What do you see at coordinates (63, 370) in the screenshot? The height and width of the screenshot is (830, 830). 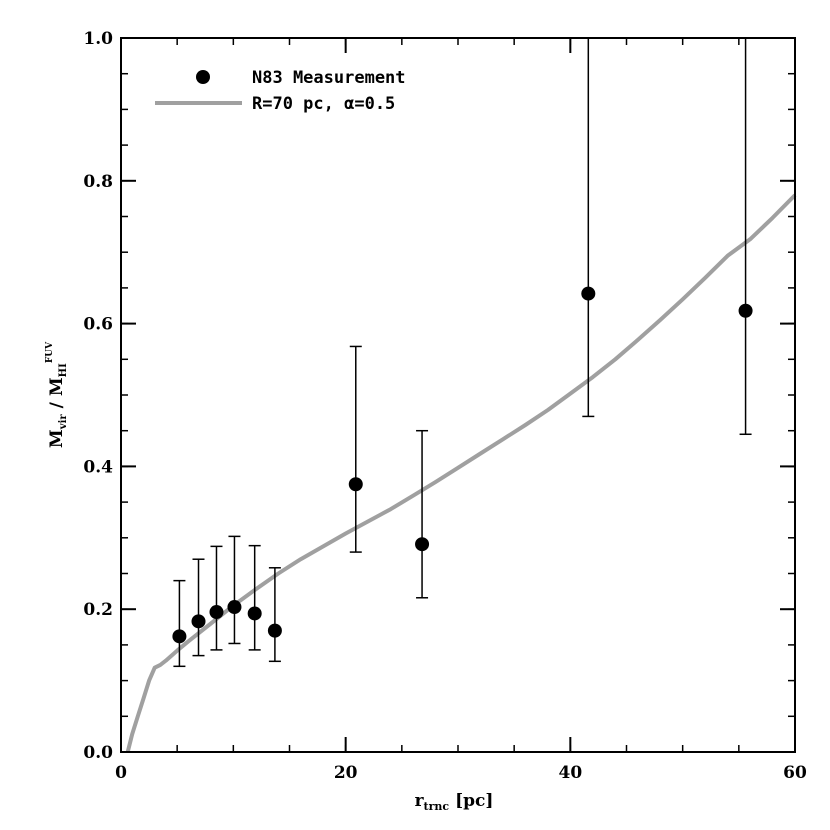 I see `y-axis-label-s2: HI` at bounding box center [63, 370].